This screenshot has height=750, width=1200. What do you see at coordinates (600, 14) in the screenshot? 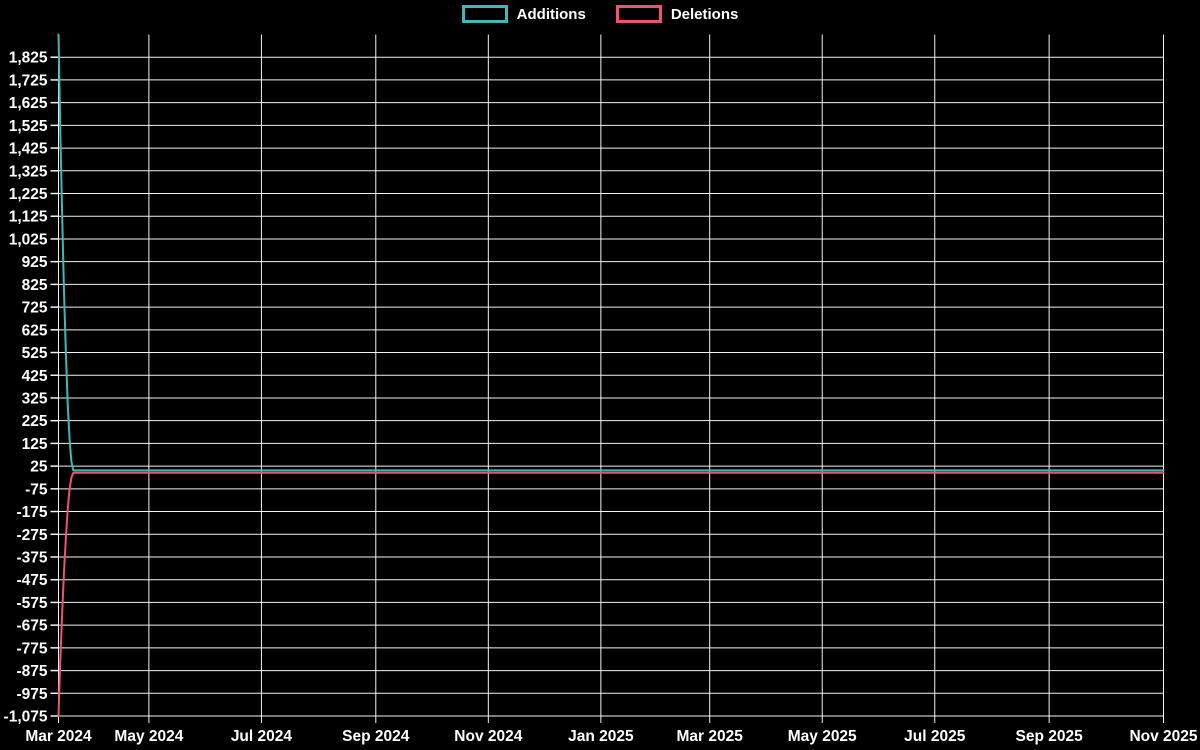
I see `chart-legend: Additions Deletions` at bounding box center [600, 14].